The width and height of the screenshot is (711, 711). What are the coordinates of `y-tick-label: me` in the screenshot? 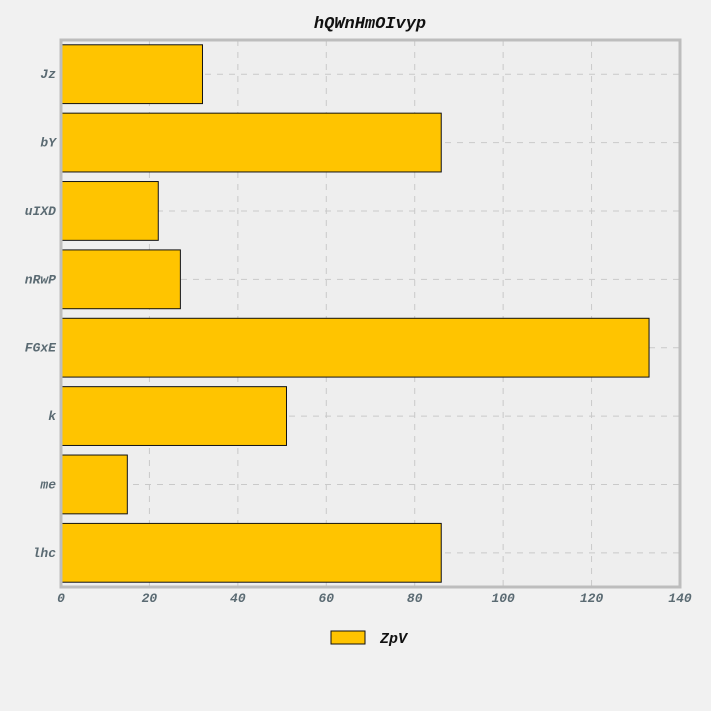 It's located at (47, 484).